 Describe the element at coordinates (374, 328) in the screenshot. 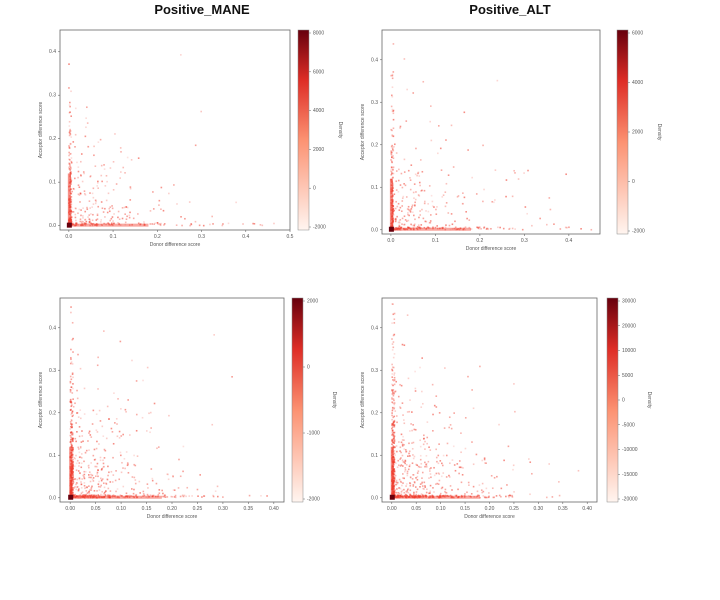

I see `y-tick-label: 0.4` at that location.